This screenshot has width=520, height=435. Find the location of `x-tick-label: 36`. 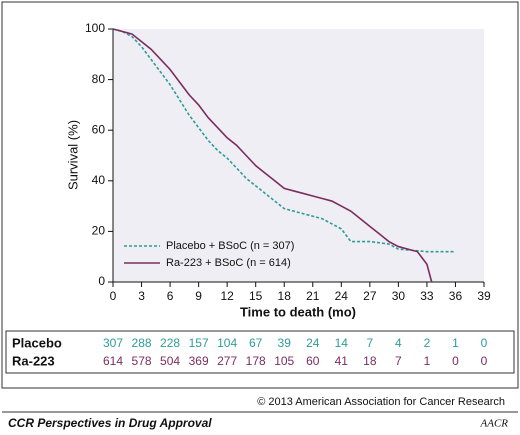

x-tick-label: 36 is located at coordinates (456, 296).